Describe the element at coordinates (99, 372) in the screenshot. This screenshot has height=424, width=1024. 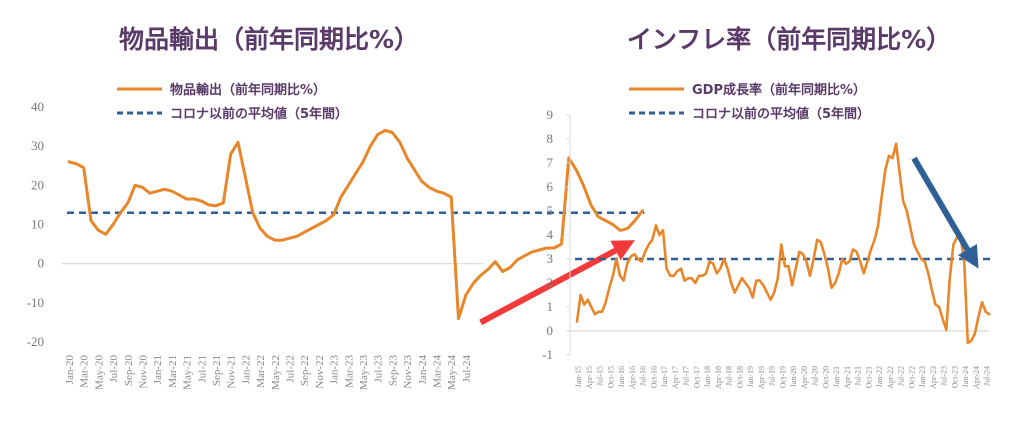
I see `x-tick-label: May-20` at that location.